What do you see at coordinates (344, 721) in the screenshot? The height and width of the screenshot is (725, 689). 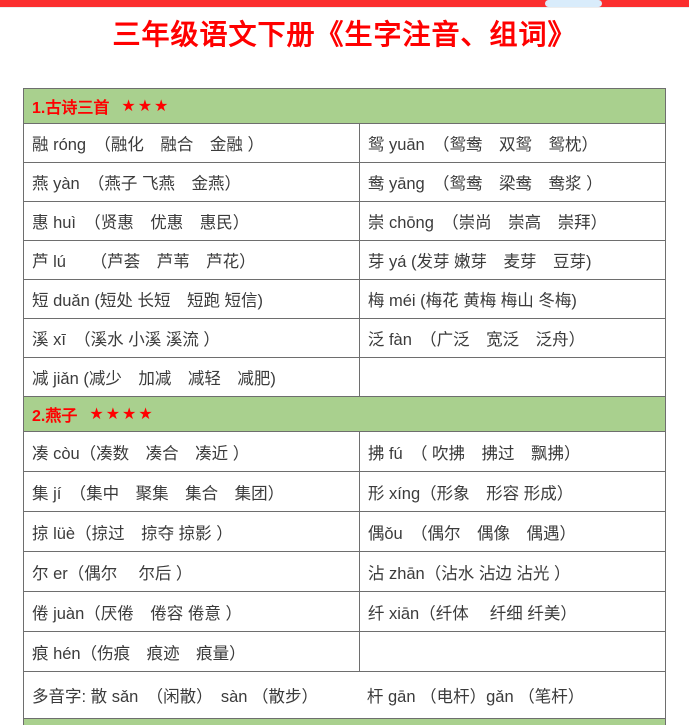 I see `section-header-3: 3.荷花 ★★★★` at bounding box center [344, 721].